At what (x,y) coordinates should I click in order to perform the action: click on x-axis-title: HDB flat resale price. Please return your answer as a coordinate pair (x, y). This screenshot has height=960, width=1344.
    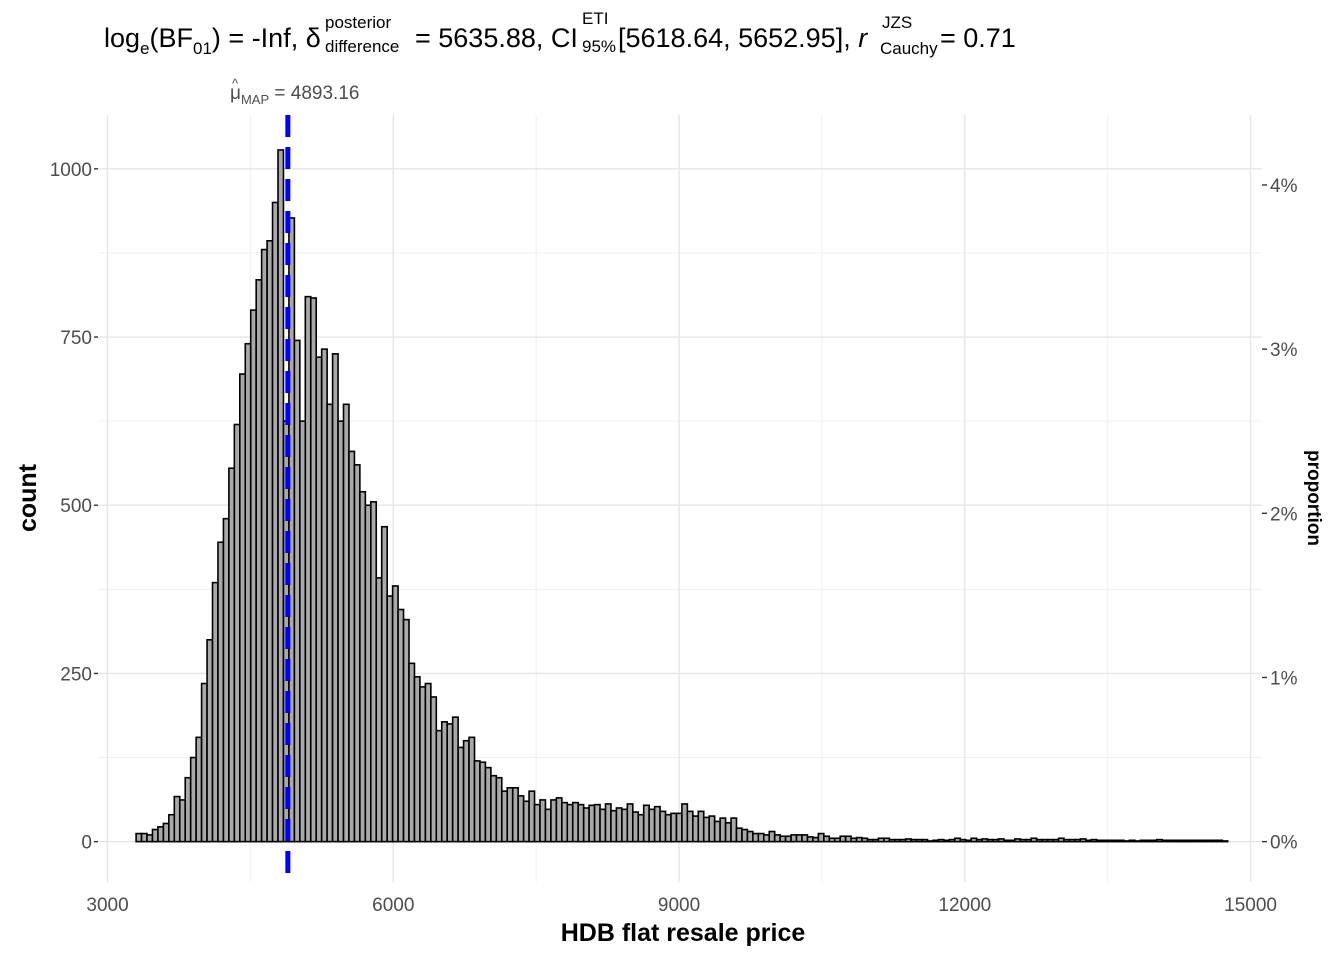
    Looking at the image, I should click on (683, 933).